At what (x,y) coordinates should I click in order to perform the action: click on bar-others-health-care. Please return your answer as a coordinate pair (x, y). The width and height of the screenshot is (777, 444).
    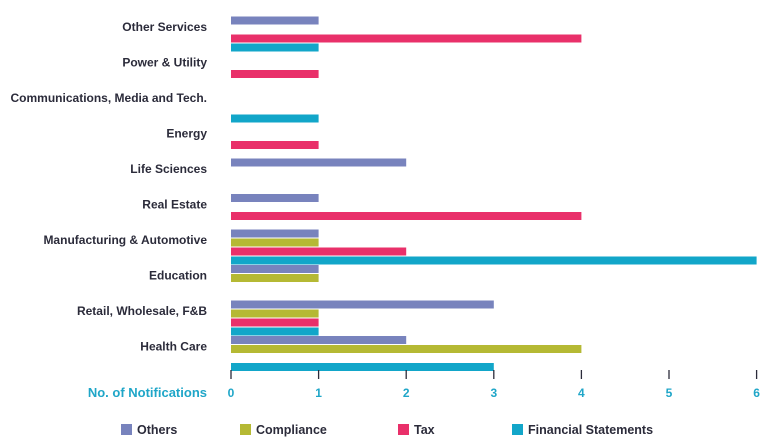
    Looking at the image, I should click on (319, 340).